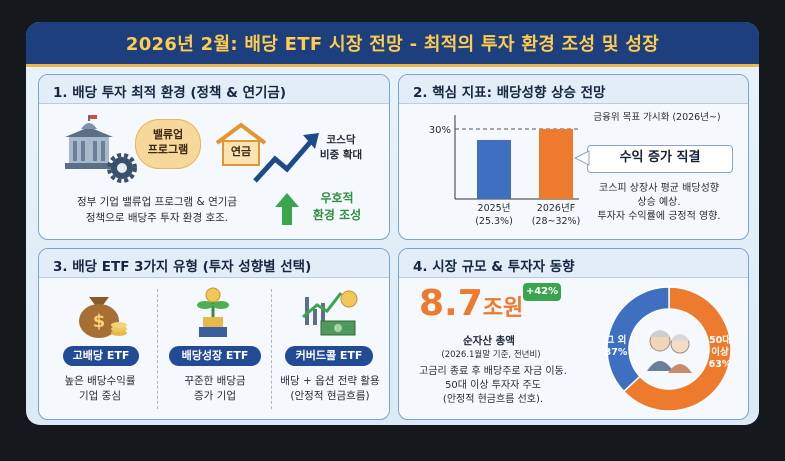  Describe the element at coordinates (330, 313) in the screenshot. I see `chart-cash-icon` at that location.